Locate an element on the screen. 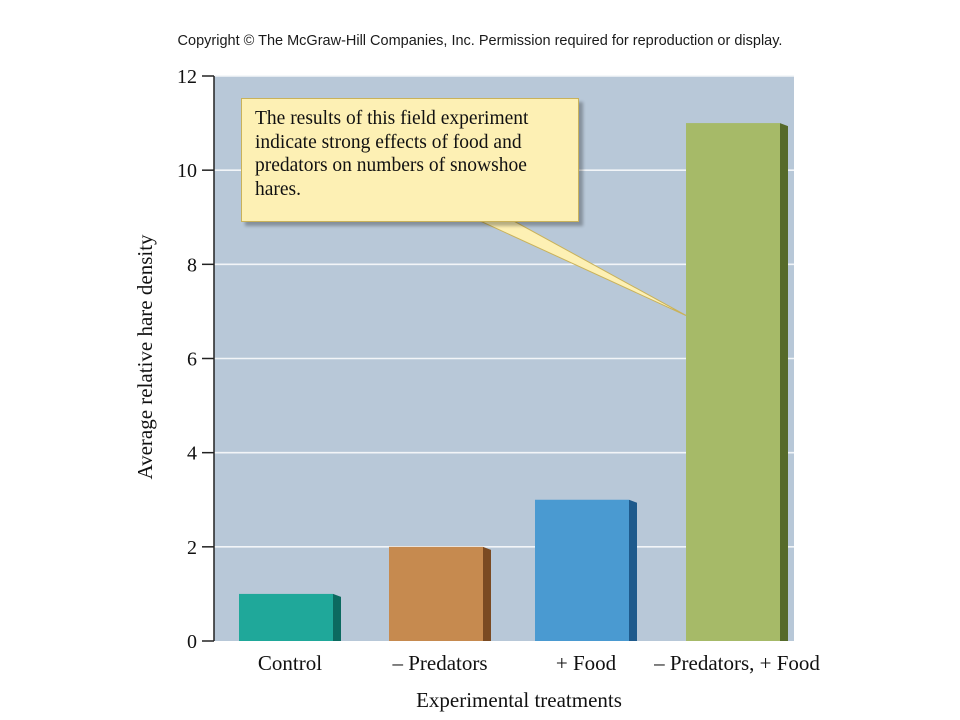  y-tick-label: 6 is located at coordinates (192, 360).